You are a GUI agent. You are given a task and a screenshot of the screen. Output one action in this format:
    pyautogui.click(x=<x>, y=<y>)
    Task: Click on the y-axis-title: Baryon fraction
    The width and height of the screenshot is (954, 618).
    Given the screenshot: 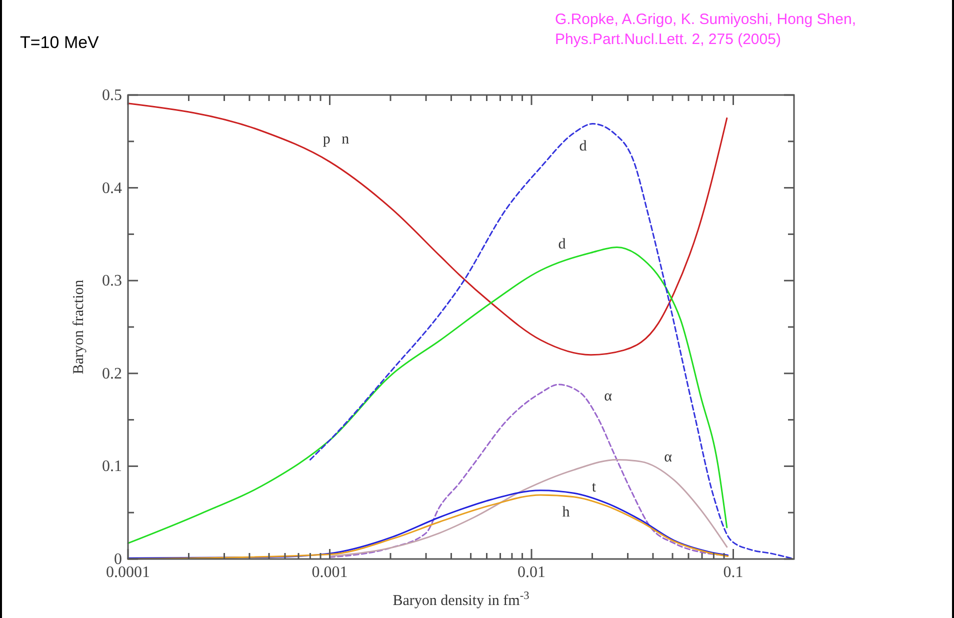 What is the action you would take?
    pyautogui.click(x=79, y=326)
    